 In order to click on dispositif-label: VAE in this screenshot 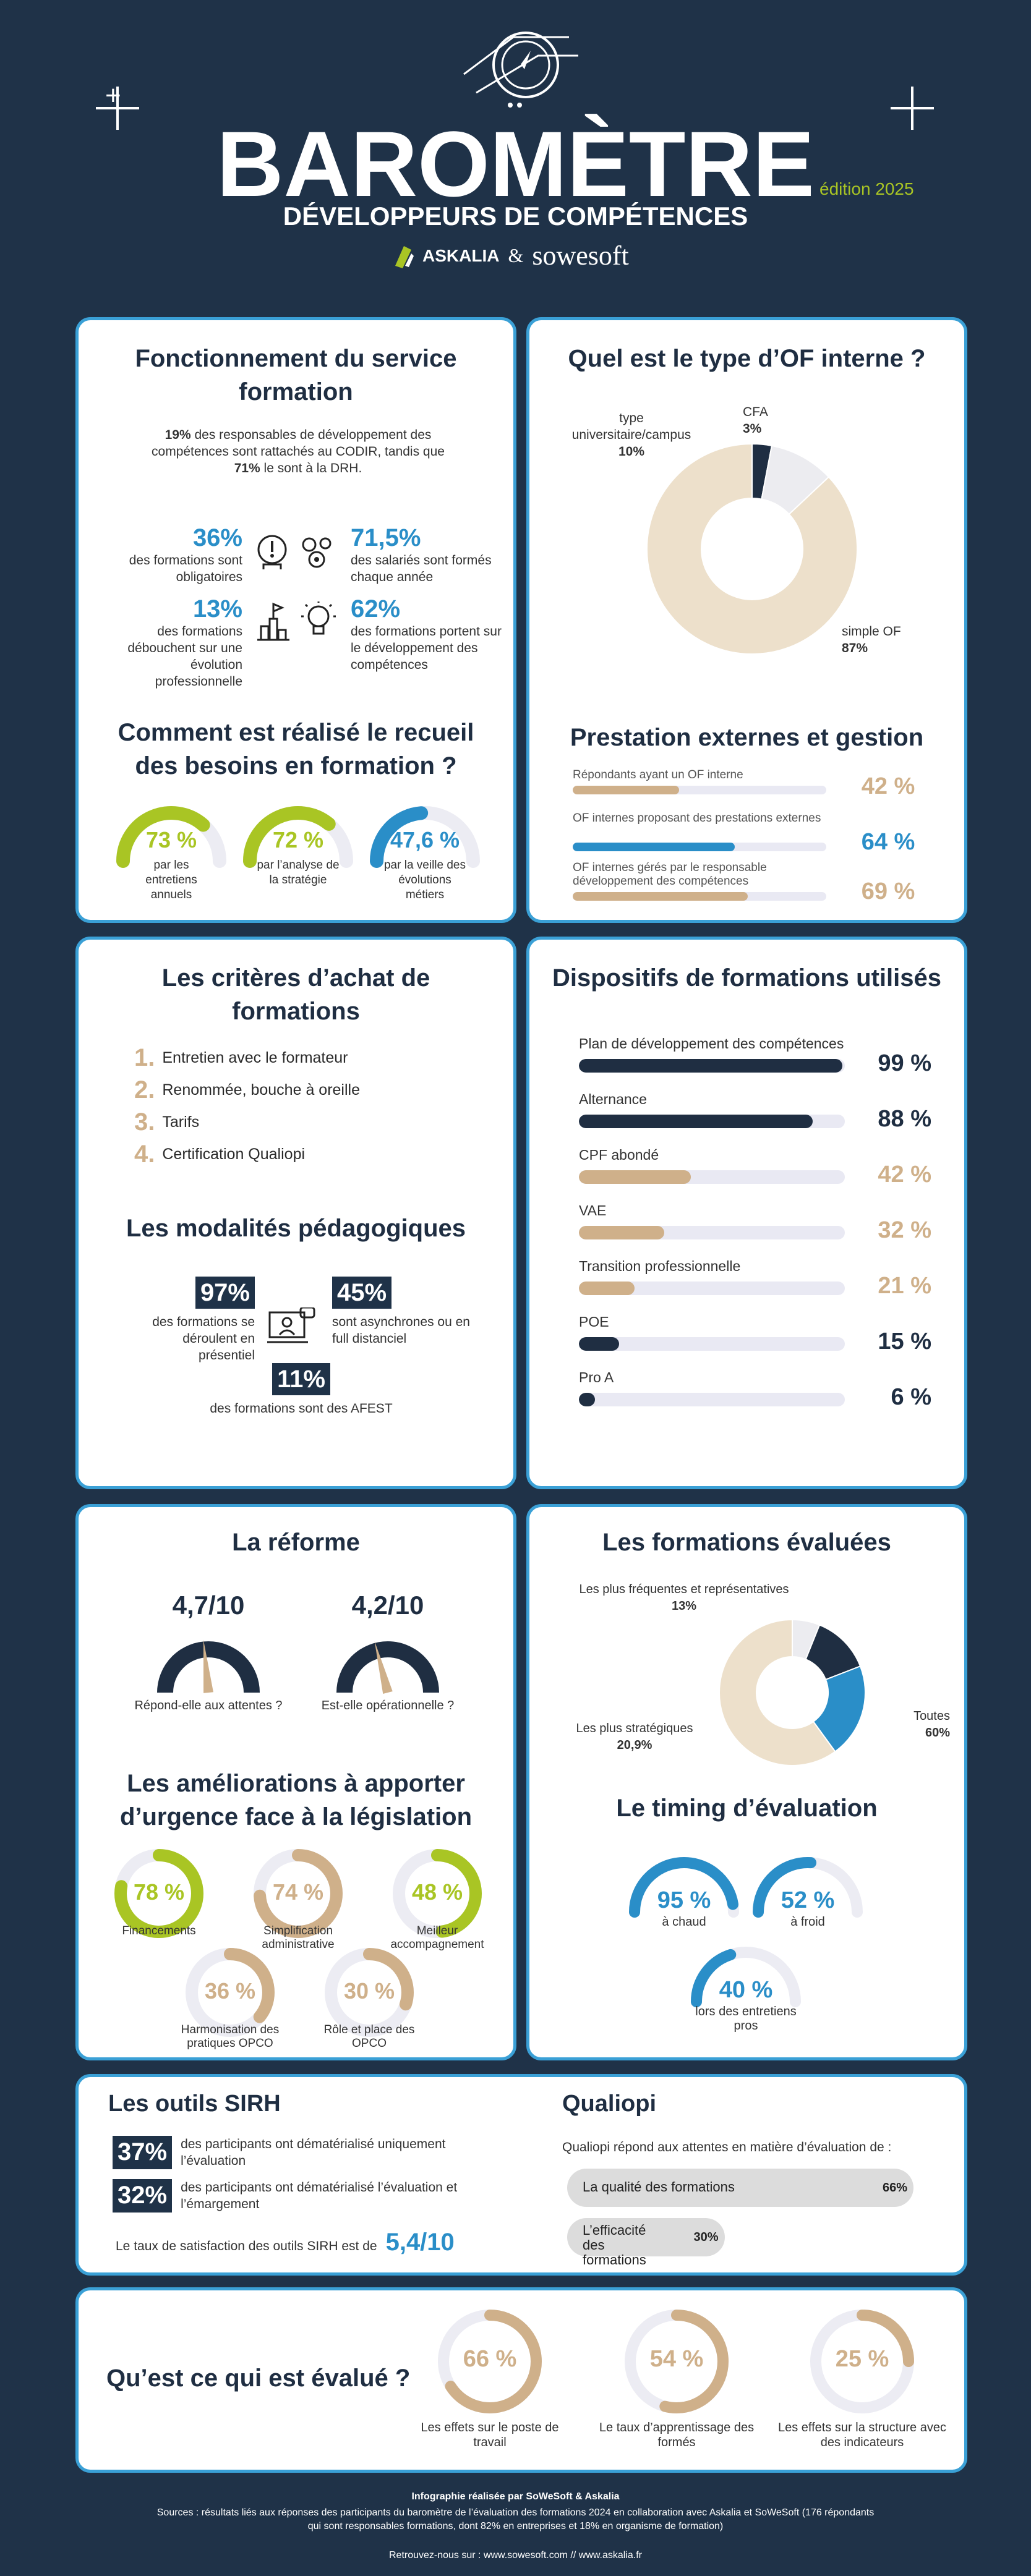, I will do `click(593, 1210)`.